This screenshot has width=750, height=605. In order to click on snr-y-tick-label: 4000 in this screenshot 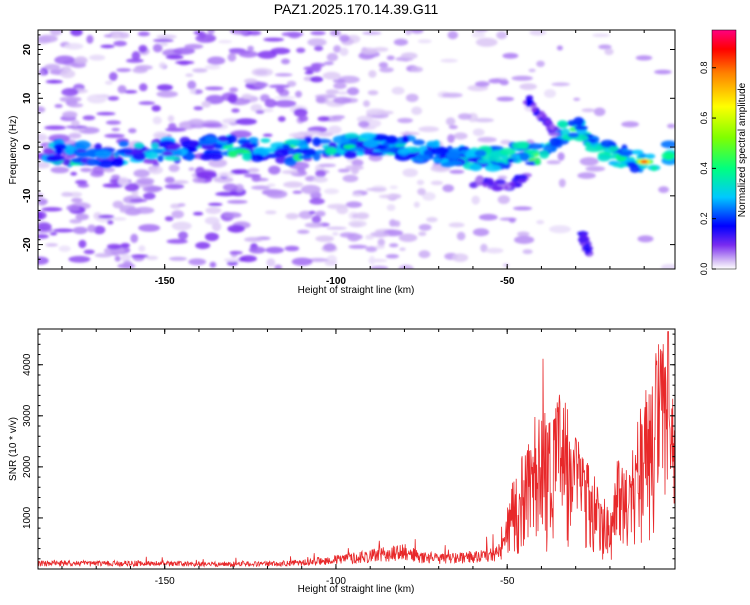, I will do `click(27, 364)`.